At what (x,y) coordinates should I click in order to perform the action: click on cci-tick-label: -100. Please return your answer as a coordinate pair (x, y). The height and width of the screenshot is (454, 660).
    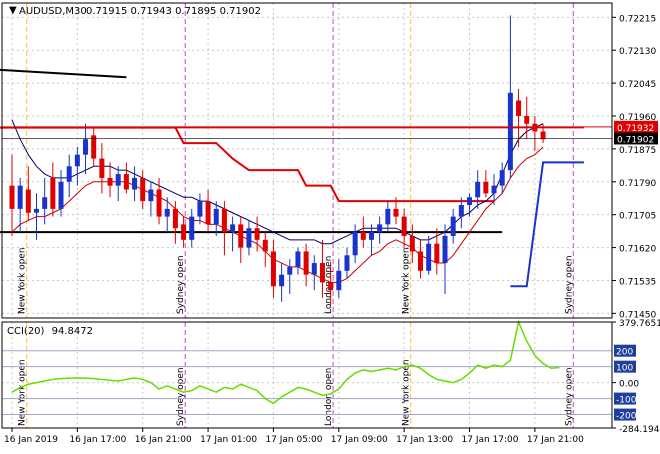
    Looking at the image, I should click on (626, 401).